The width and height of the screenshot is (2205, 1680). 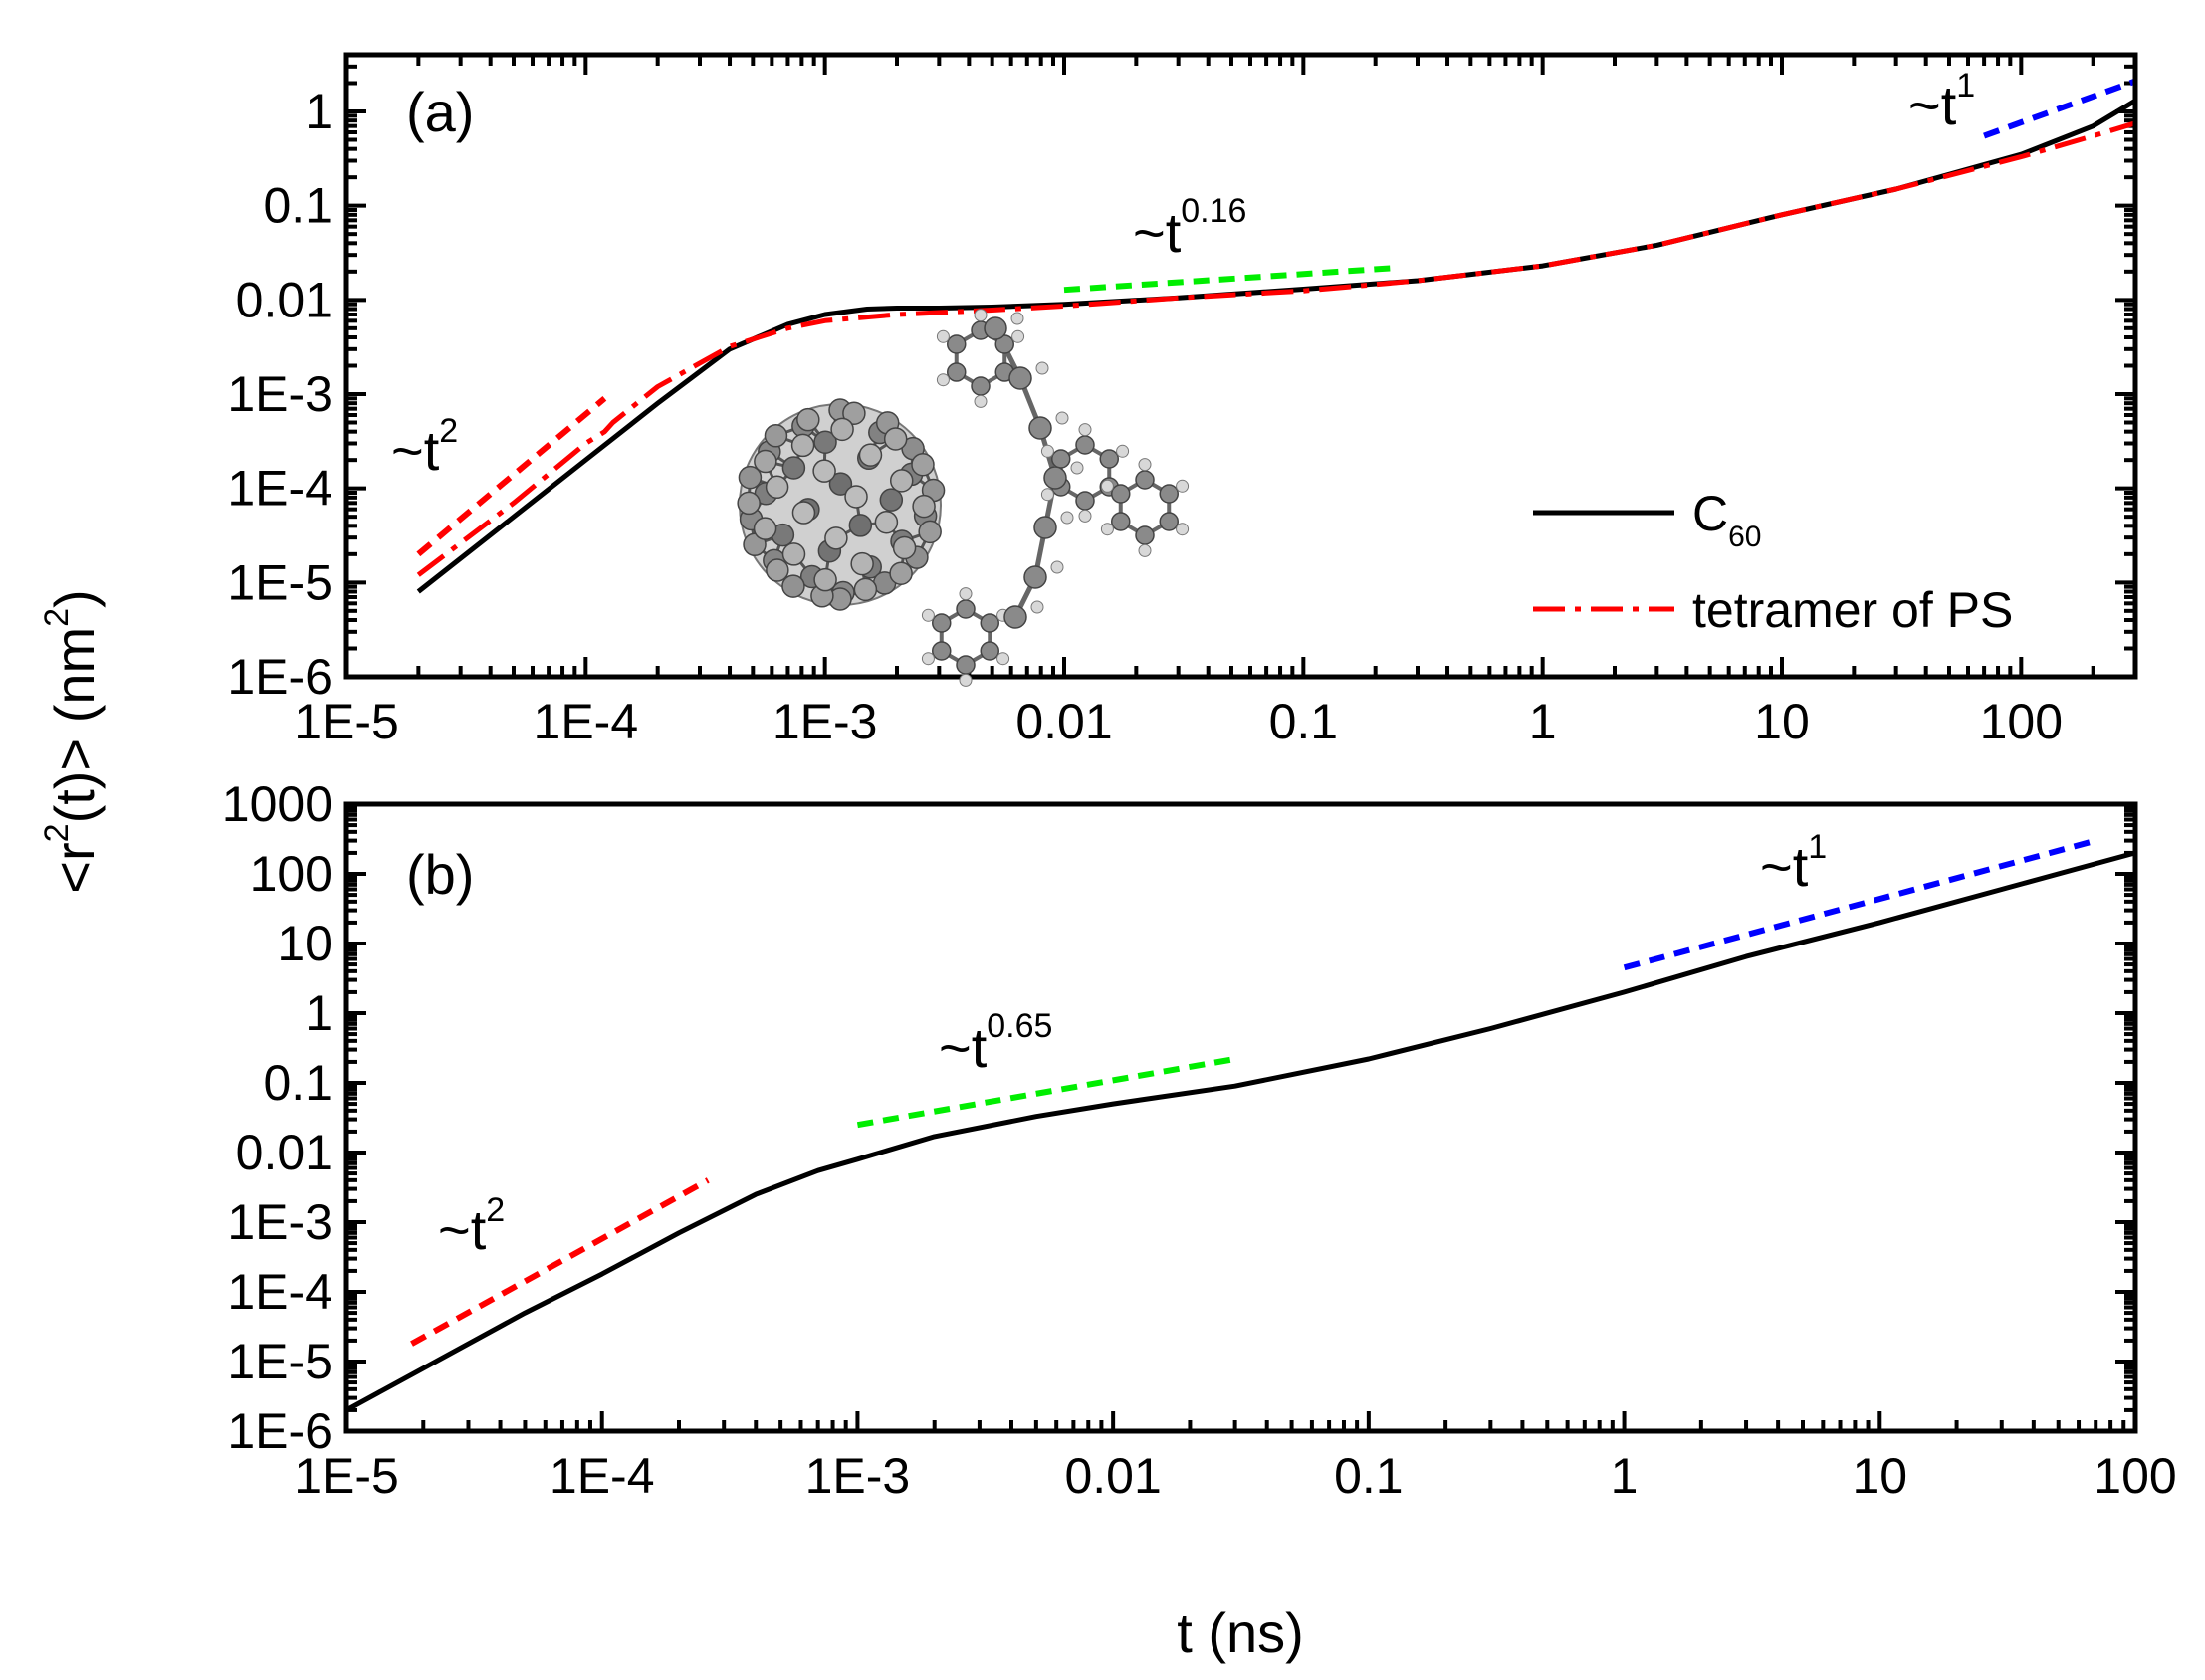 What do you see at coordinates (996, 1043) in the screenshot?
I see `panel-b-annot-t065: ~t0.65` at bounding box center [996, 1043].